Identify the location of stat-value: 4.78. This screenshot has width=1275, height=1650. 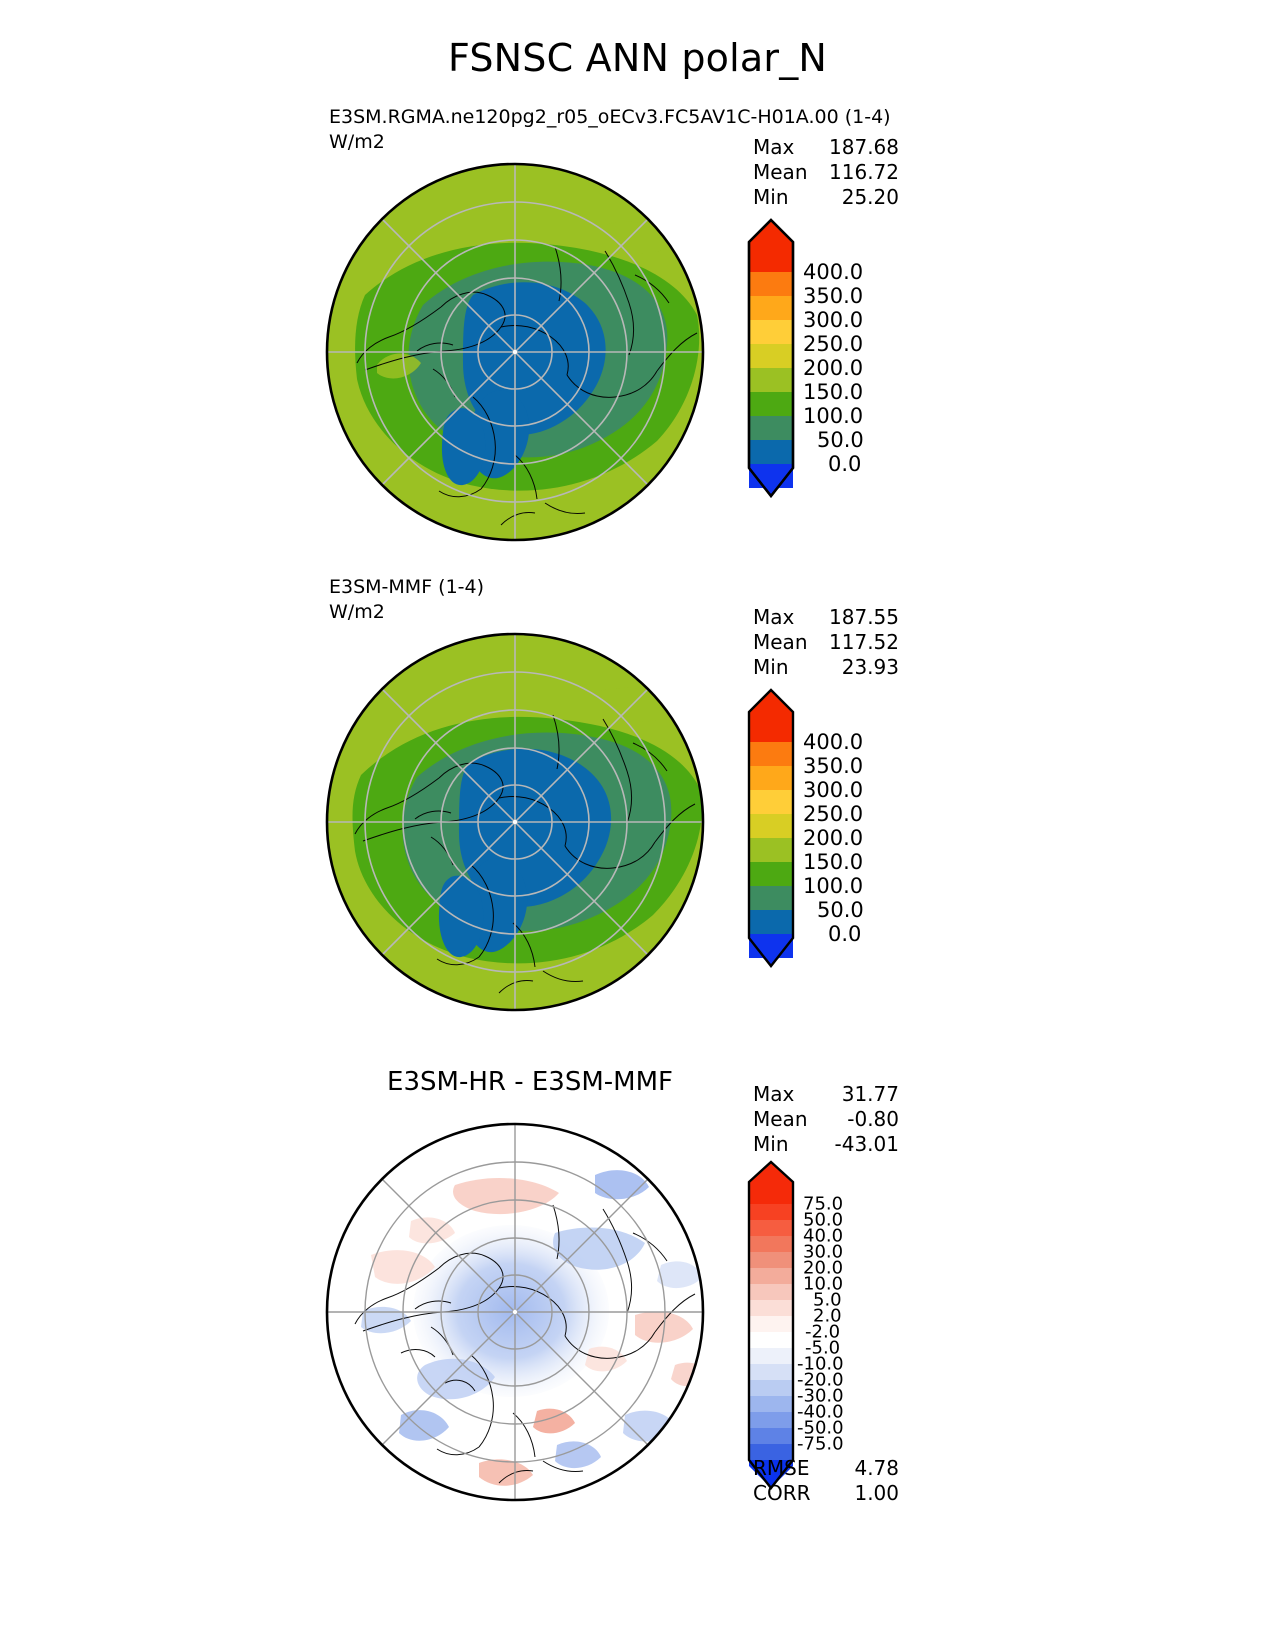
(876, 1468).